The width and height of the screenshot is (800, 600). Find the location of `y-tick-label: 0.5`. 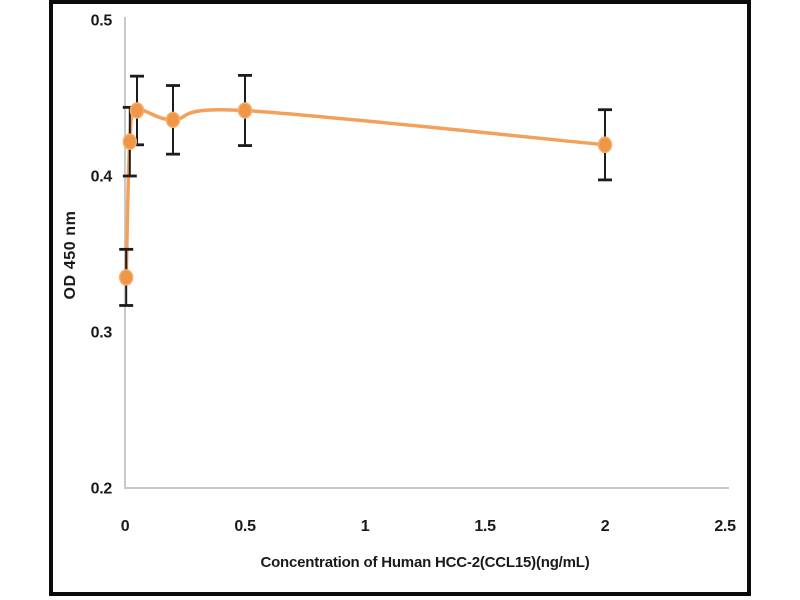

y-tick-label: 0.5 is located at coordinates (102, 21).